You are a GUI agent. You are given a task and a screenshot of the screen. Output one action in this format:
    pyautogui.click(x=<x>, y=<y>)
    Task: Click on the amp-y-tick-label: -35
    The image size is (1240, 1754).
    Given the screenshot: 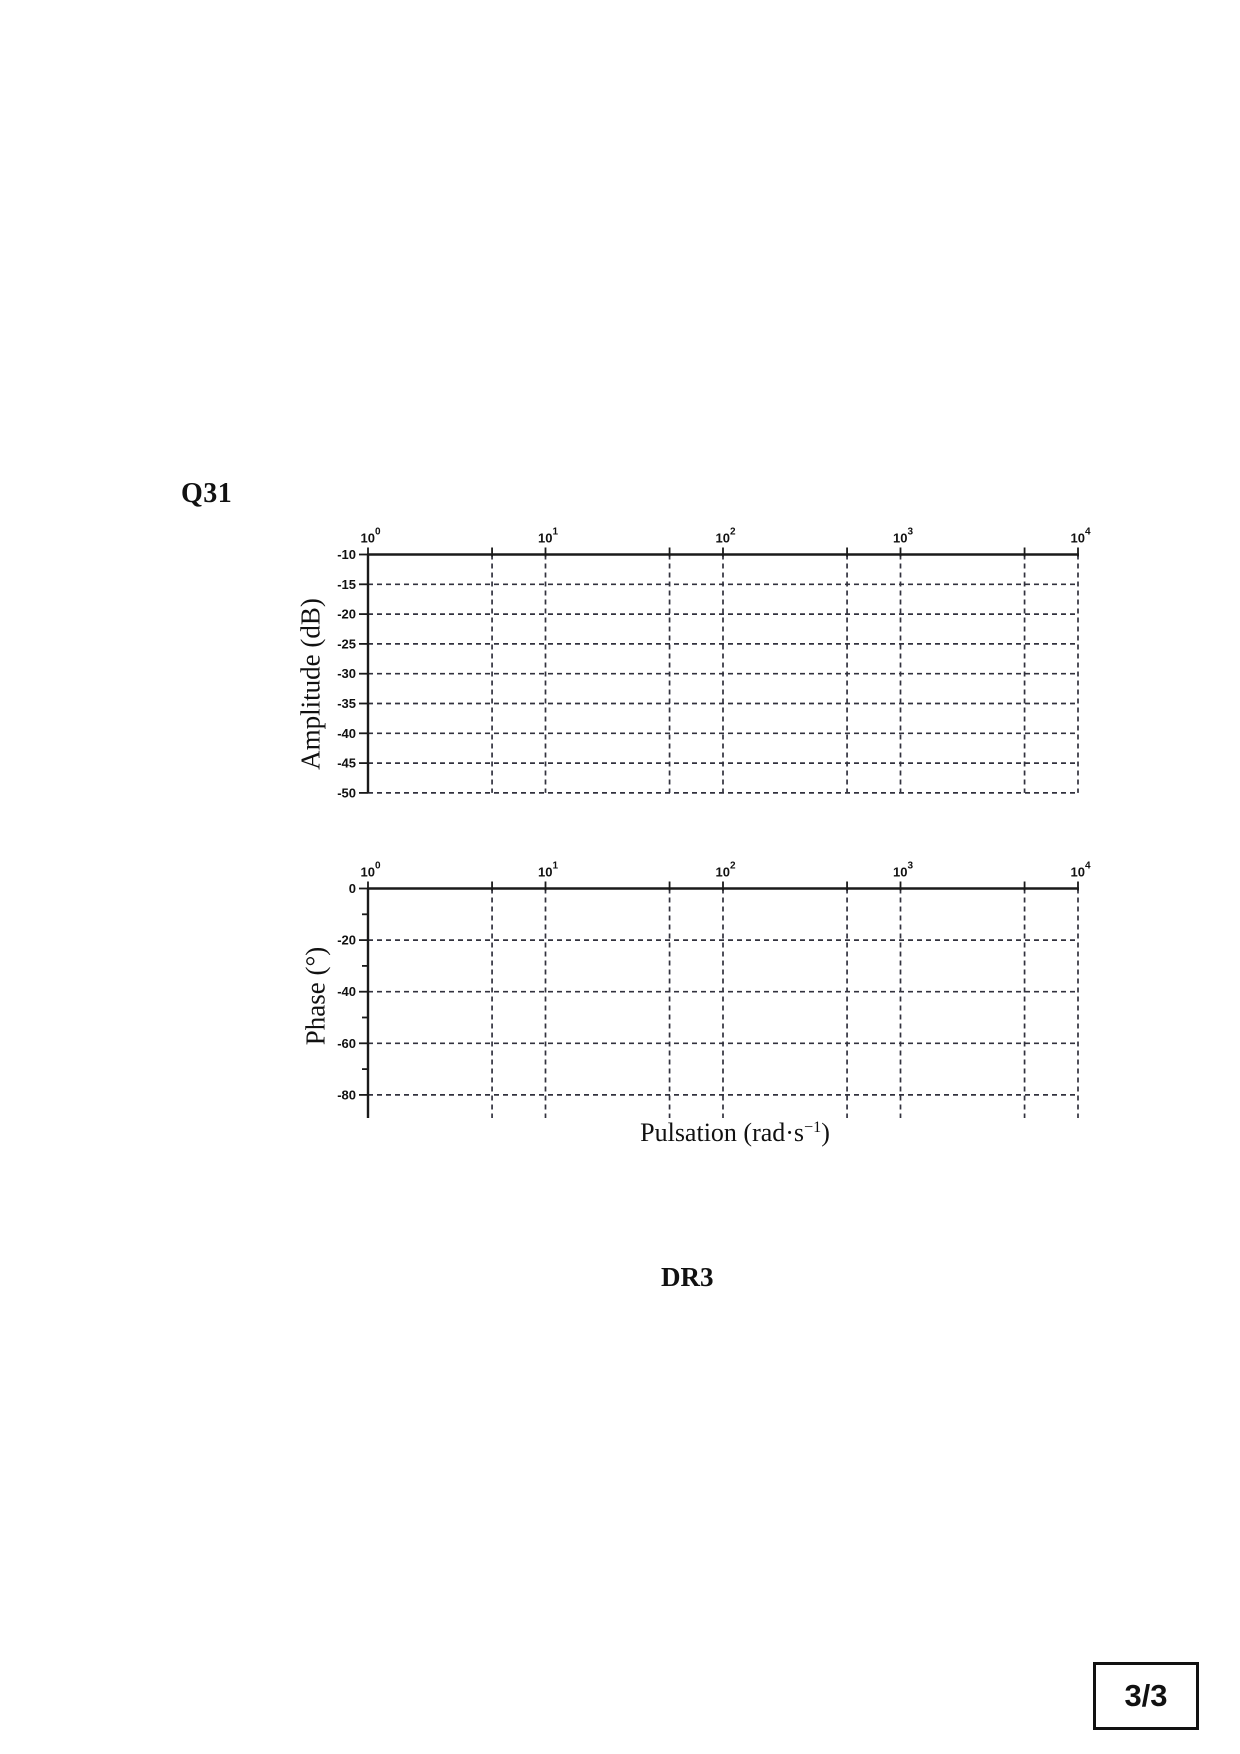 What is the action you would take?
    pyautogui.click(x=346, y=703)
    